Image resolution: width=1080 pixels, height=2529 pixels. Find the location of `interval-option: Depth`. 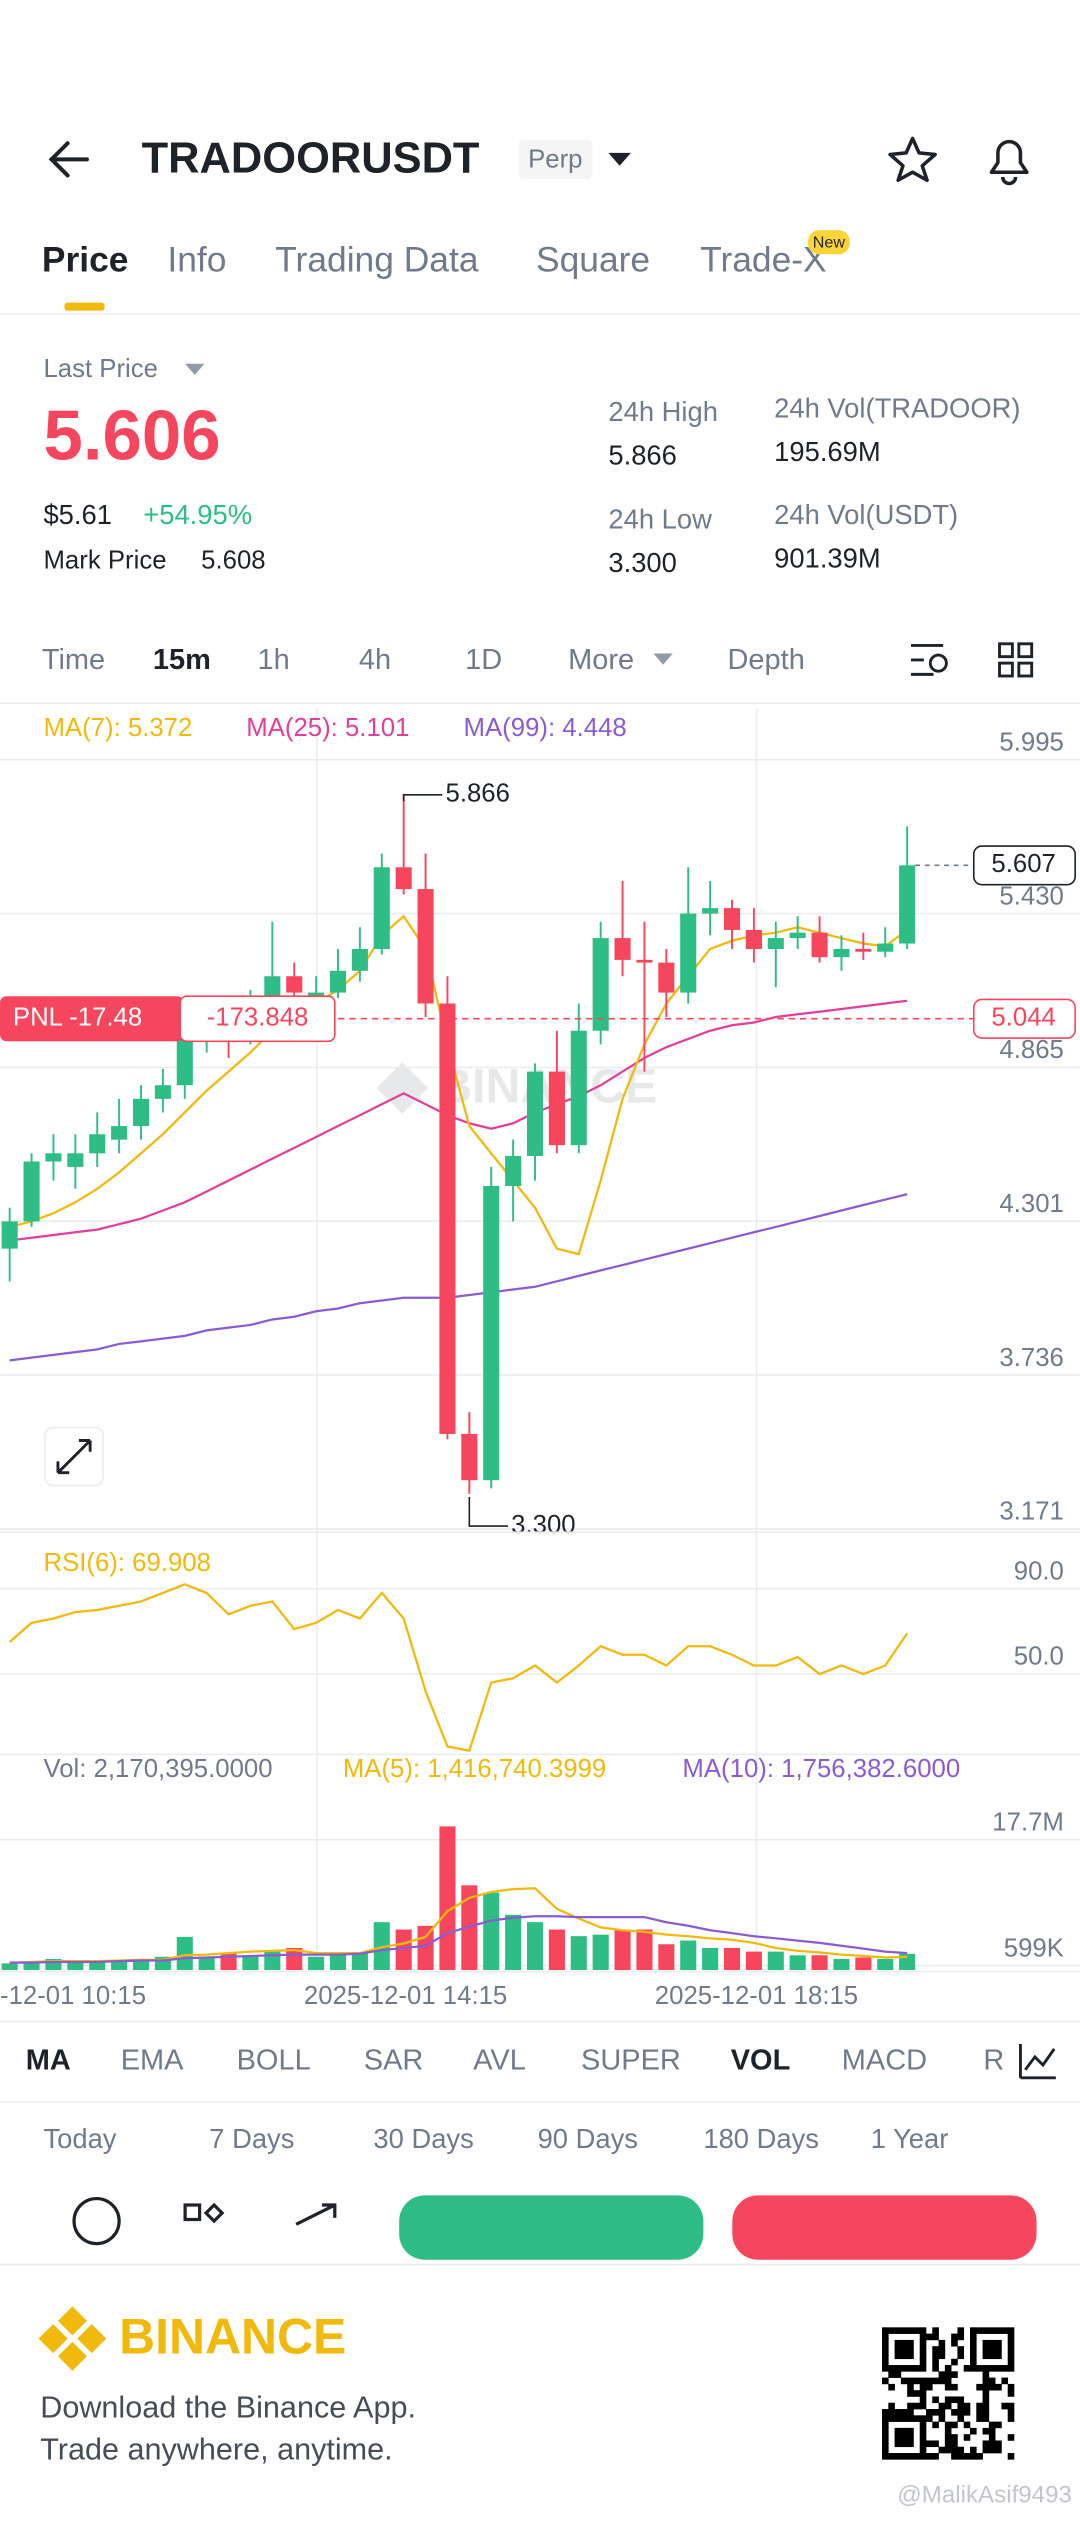

interval-option: Depth is located at coordinates (766, 660).